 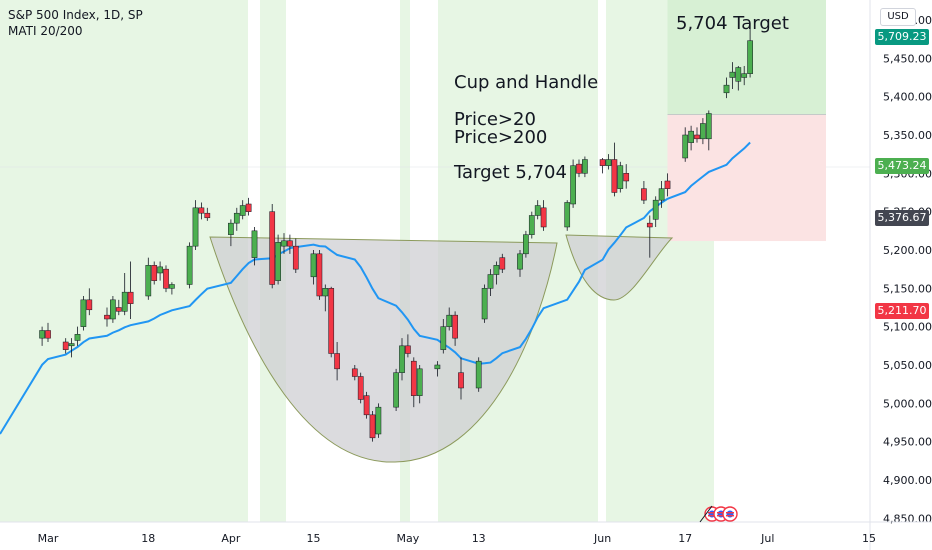 What do you see at coordinates (730, 514) in the screenshot?
I see `event-flag-icon` at bounding box center [730, 514].